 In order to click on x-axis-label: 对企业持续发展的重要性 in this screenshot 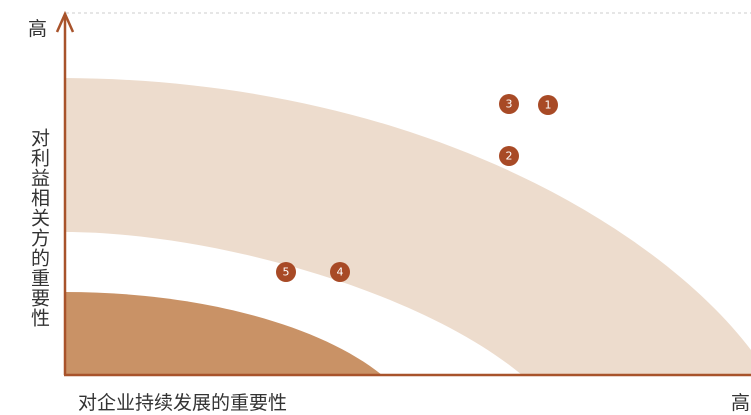, I will do `click(183, 403)`.